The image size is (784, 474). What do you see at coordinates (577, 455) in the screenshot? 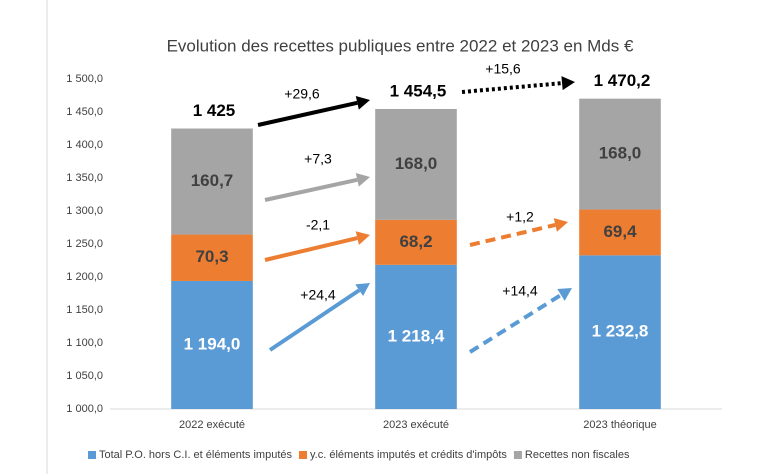
I see `legend-label: Recettes non fiscales` at bounding box center [577, 455].